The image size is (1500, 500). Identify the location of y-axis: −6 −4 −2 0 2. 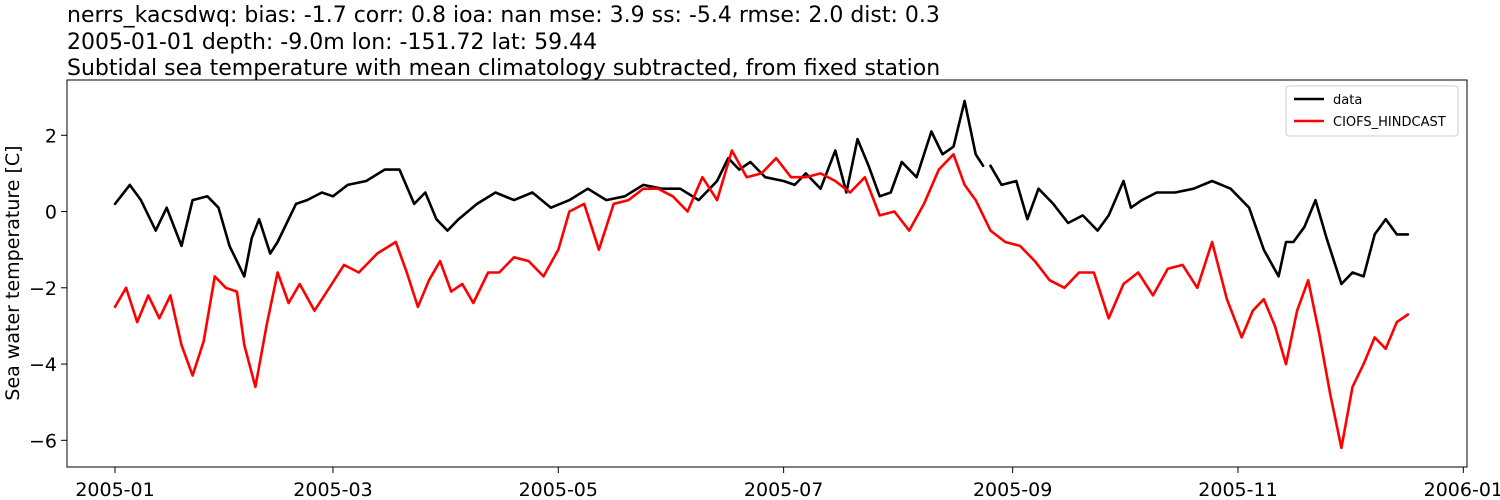
(48, 288).